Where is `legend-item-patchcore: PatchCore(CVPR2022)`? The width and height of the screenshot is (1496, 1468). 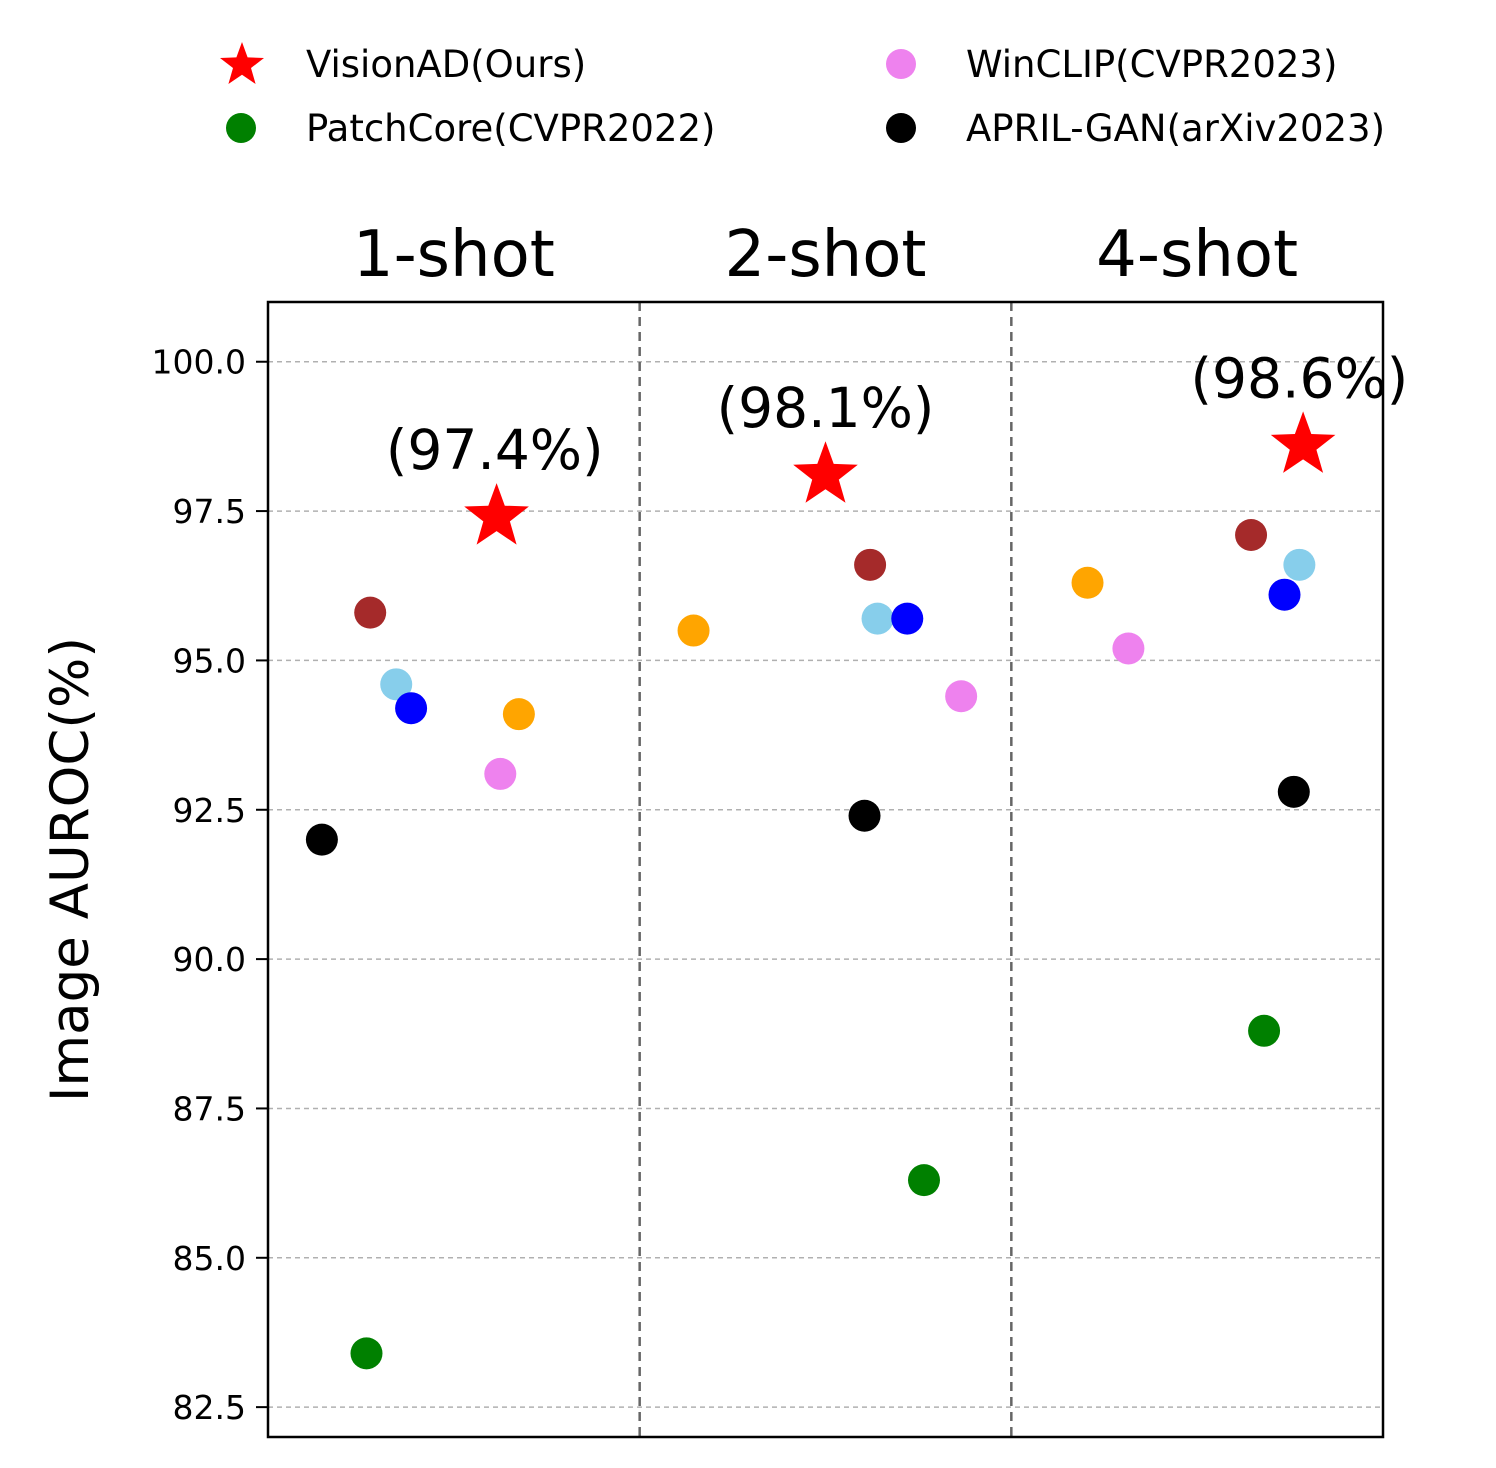 legend-item-patchcore: PatchCore(CVPR2022) is located at coordinates (463, 128).